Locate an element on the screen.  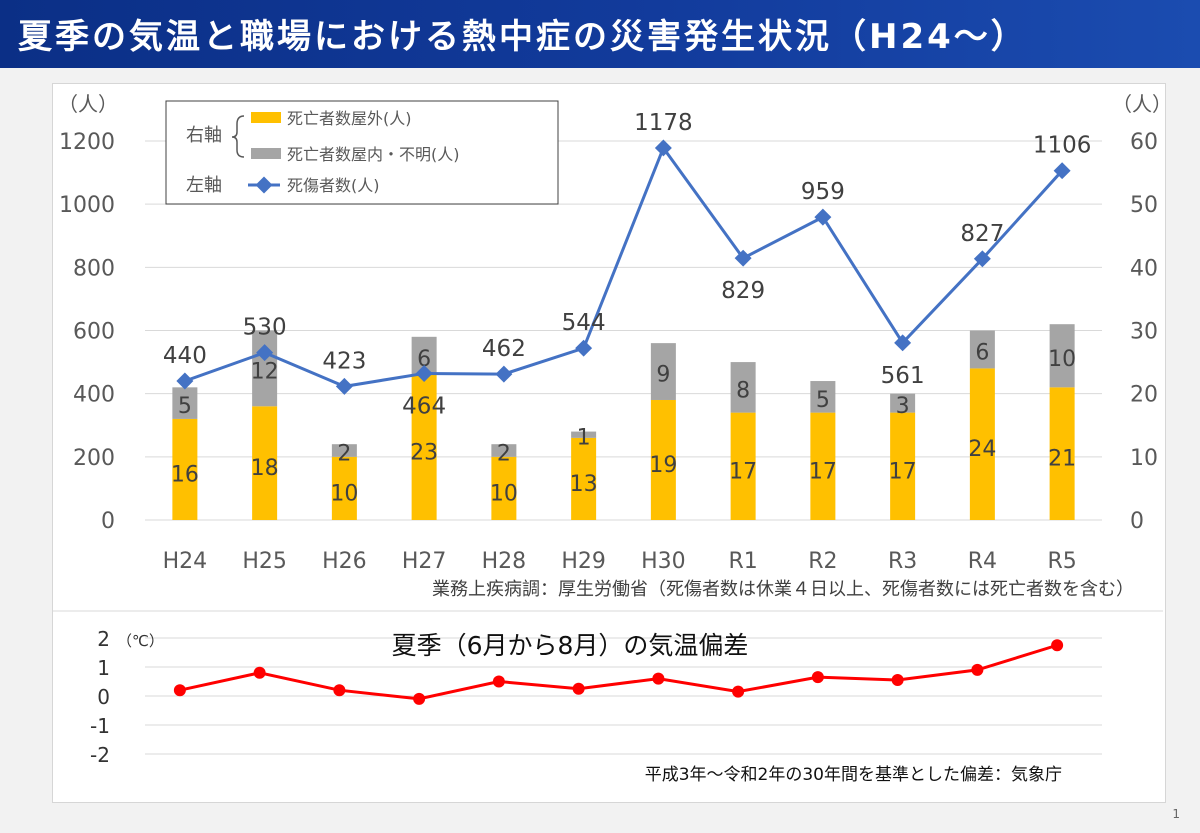
temp-axis-tick-label: 1 is located at coordinates (103, 668).